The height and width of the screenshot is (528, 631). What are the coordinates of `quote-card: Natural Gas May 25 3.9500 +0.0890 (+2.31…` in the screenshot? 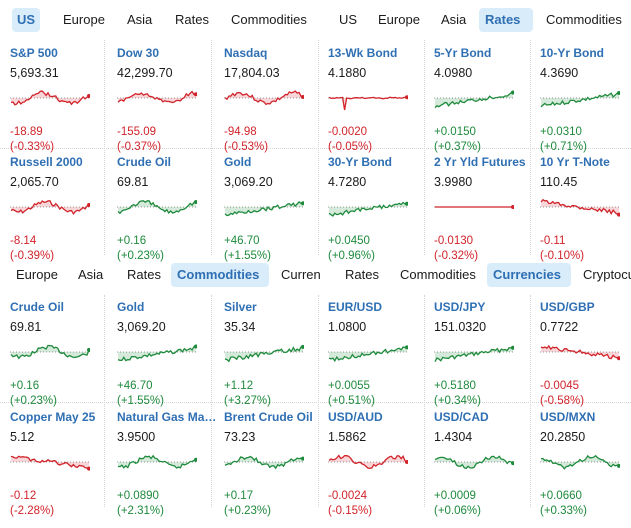 It's located at (170, 469).